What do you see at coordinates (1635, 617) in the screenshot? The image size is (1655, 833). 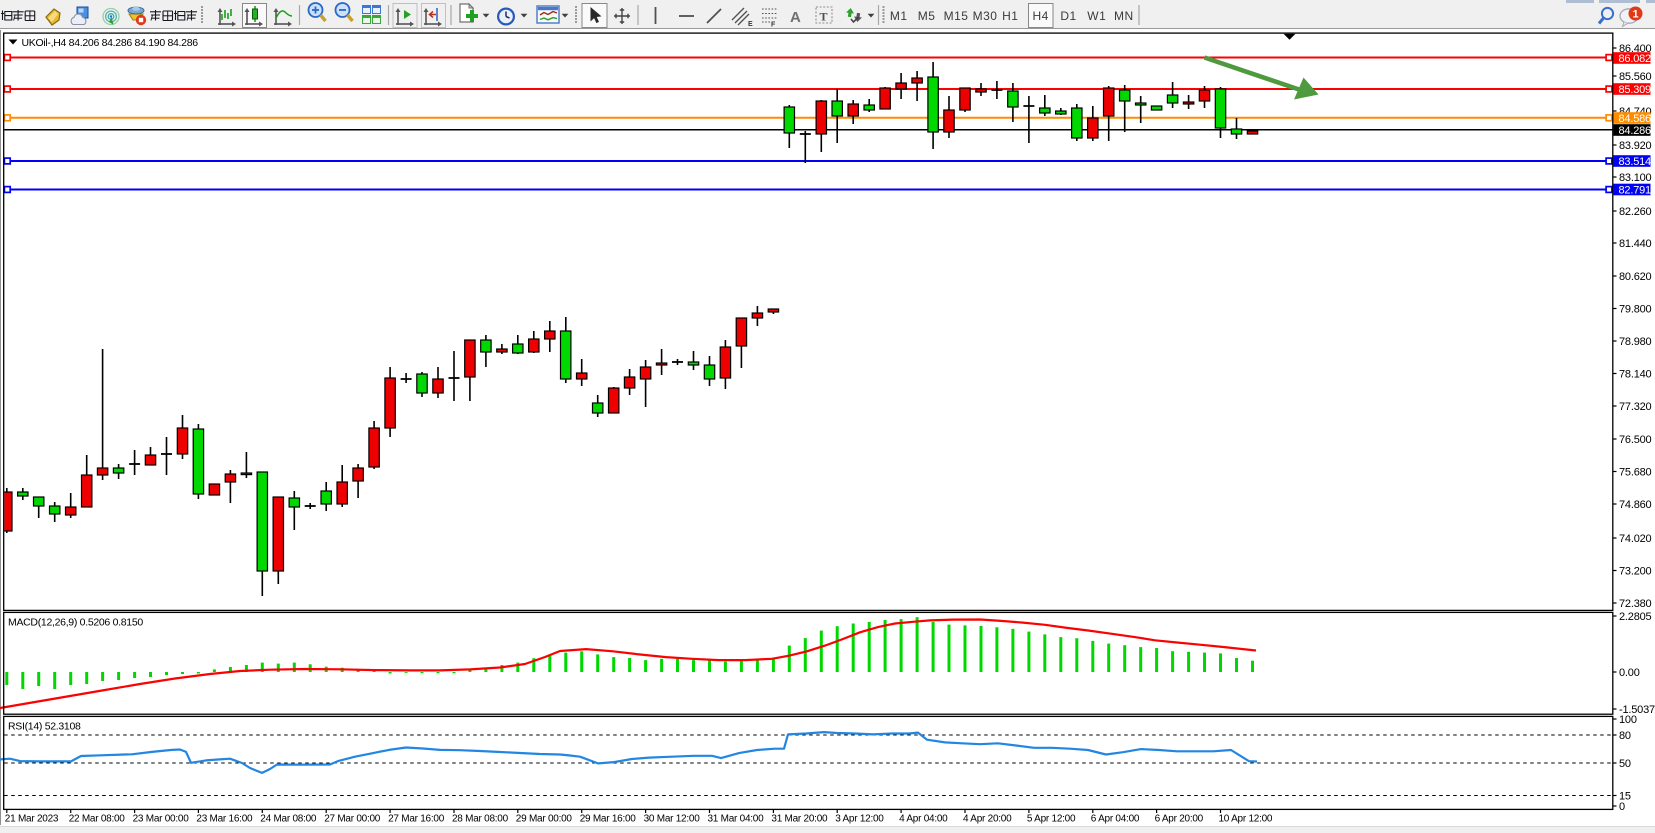 I see `svg-text: 2.2805` at bounding box center [1635, 617].